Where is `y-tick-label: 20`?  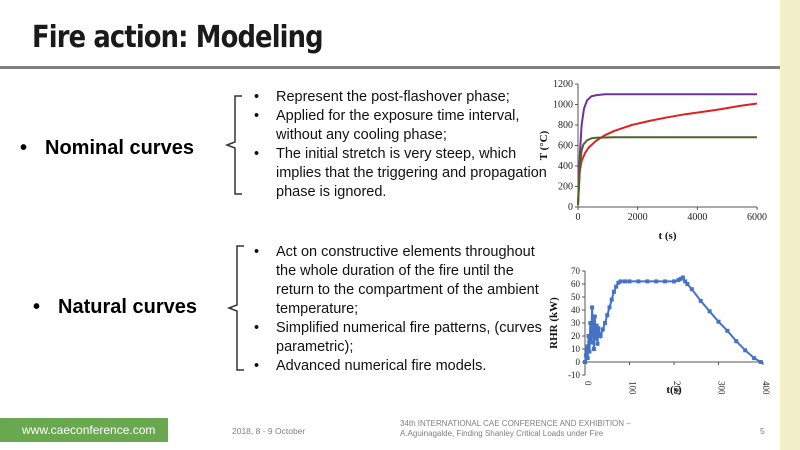
y-tick-label: 20 is located at coordinates (576, 336).